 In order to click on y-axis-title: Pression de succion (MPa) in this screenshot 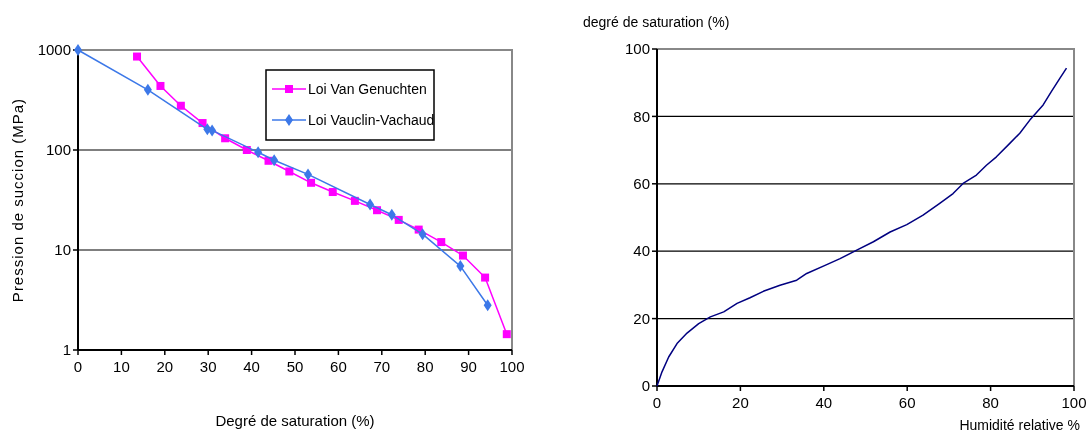, I will do `click(17, 200)`.